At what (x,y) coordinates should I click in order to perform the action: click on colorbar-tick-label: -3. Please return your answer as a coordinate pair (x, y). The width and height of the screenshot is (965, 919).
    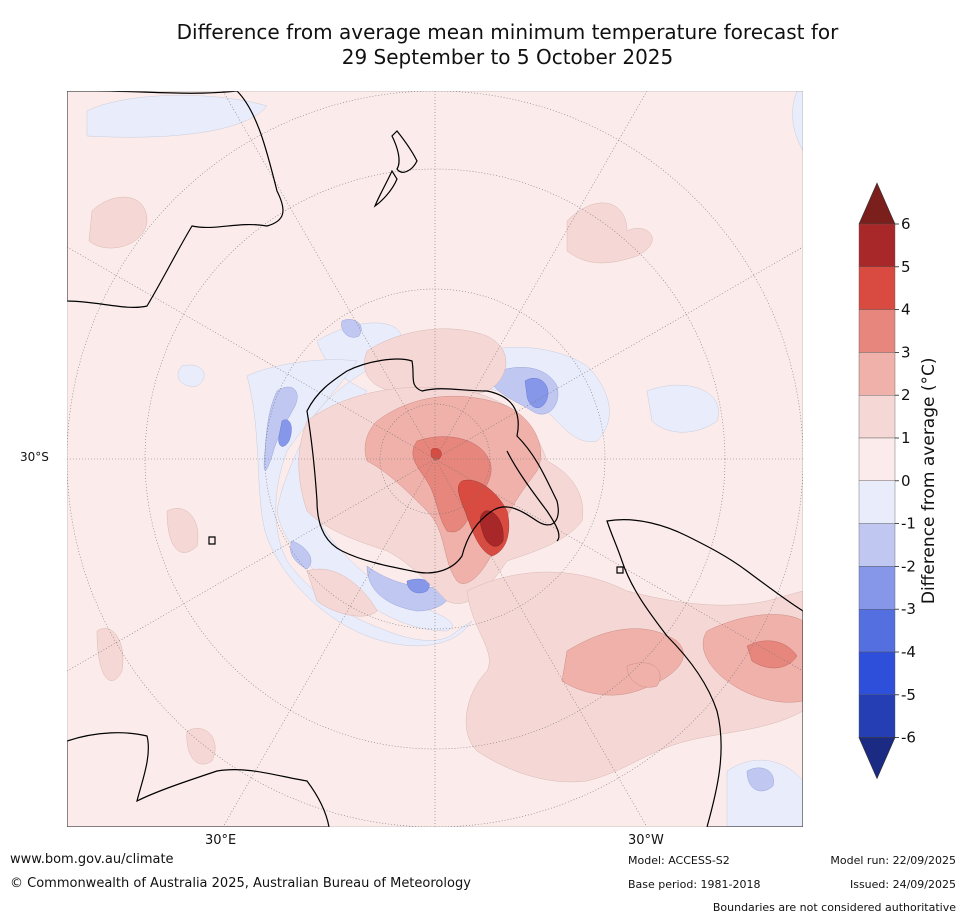
    Looking at the image, I should click on (908, 609).